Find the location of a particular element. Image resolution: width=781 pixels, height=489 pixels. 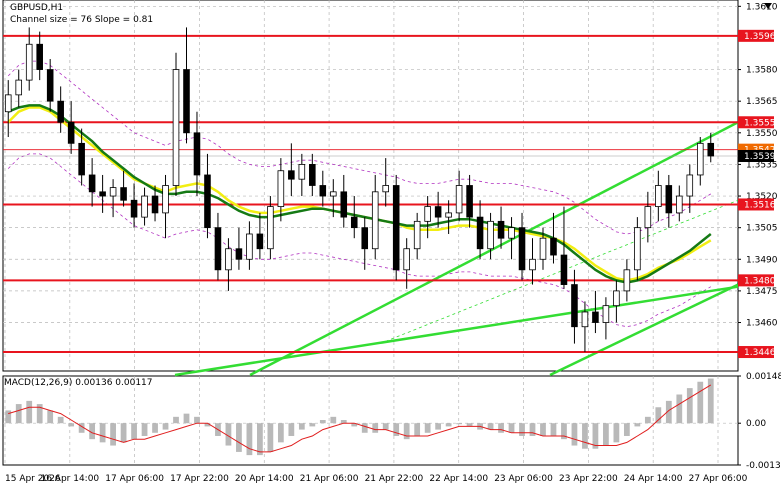

price-tick-label: 1.3610 is located at coordinates (762, 7).